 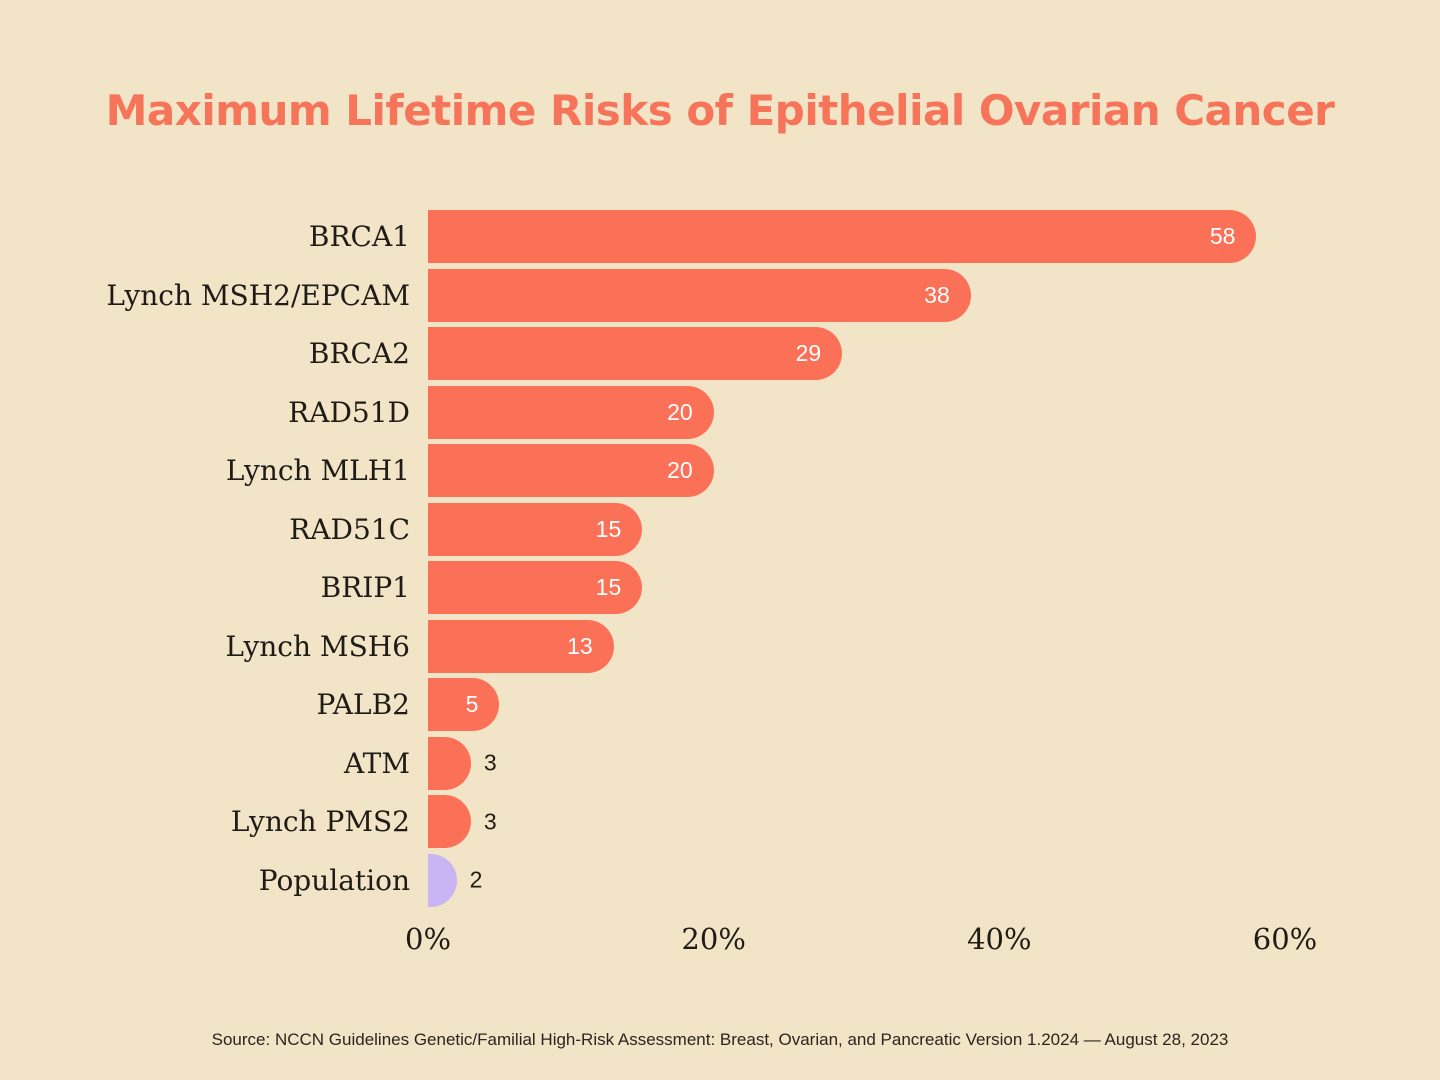 I want to click on bar-value-label: 2, so click(x=476, y=879).